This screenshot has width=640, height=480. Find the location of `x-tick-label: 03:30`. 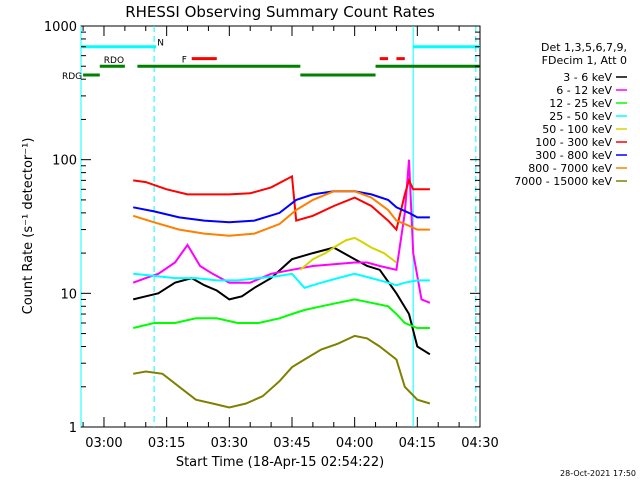

x-tick-label: 03:30 is located at coordinates (229, 443).